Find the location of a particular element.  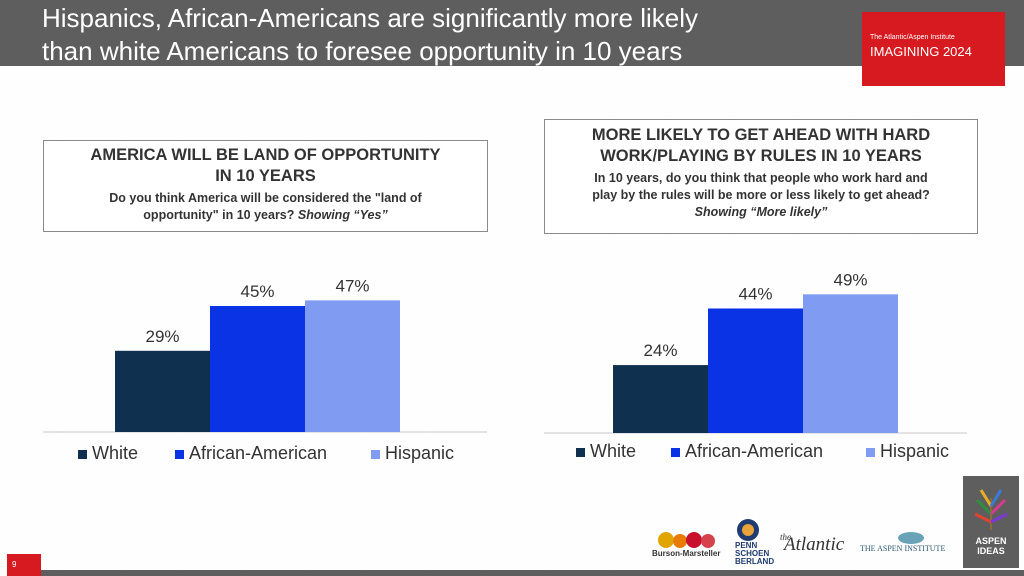

chart-title-line2: WORK/PLAYING BY RULES IN 10 YEARS is located at coordinates (761, 156).